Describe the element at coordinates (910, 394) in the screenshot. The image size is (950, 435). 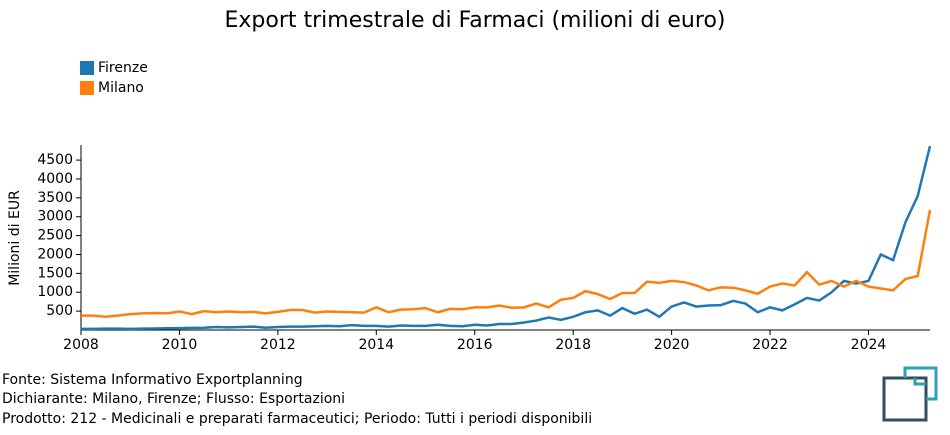
I see `logo` at that location.